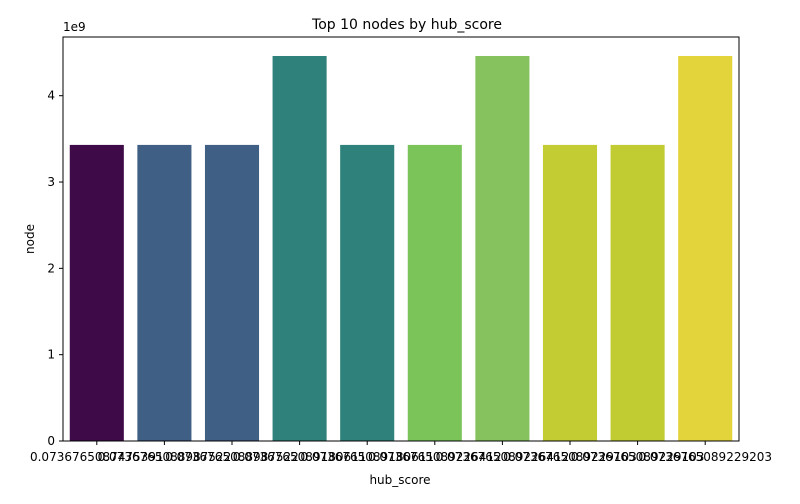 Image resolution: width=800 pixels, height=504 pixels. I want to click on y-tick-label-1: 1, so click(51, 355).